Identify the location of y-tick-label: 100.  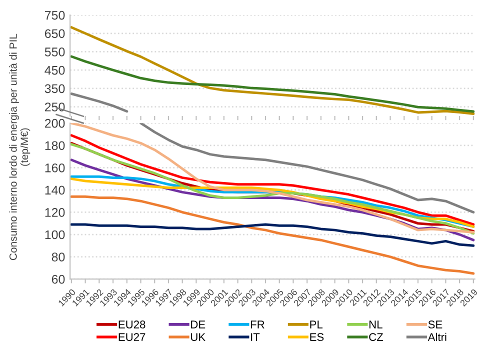
(55, 235).